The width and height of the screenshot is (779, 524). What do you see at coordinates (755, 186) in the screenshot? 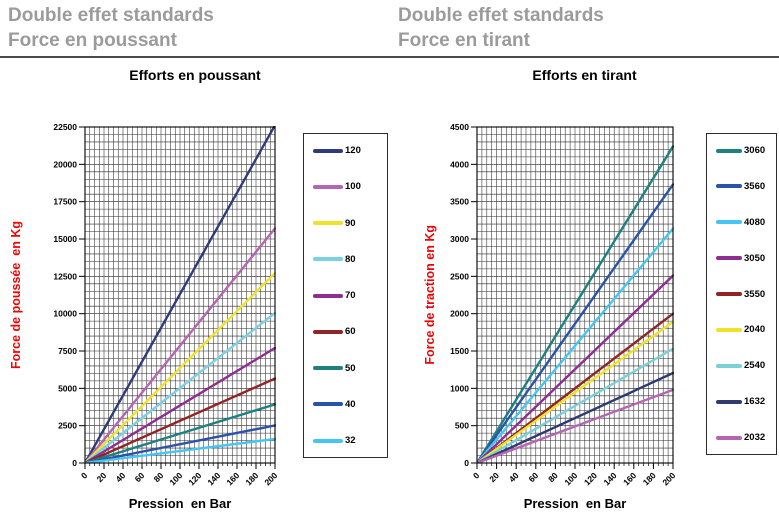
I see `legend-label: 3560` at bounding box center [755, 186].